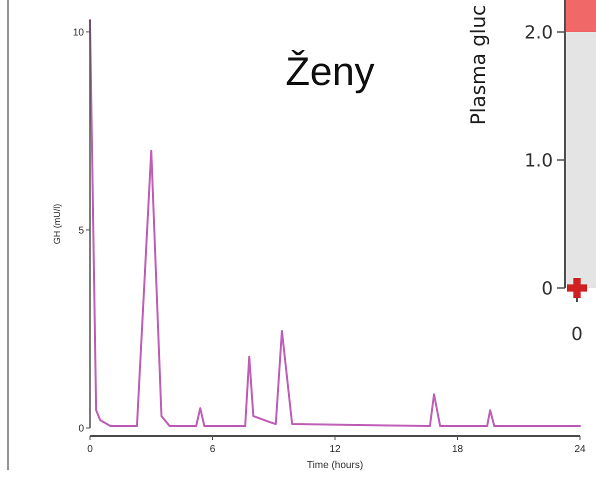 The image size is (596, 485). What do you see at coordinates (90, 449) in the screenshot?
I see `x-tick-label: 0` at bounding box center [90, 449].